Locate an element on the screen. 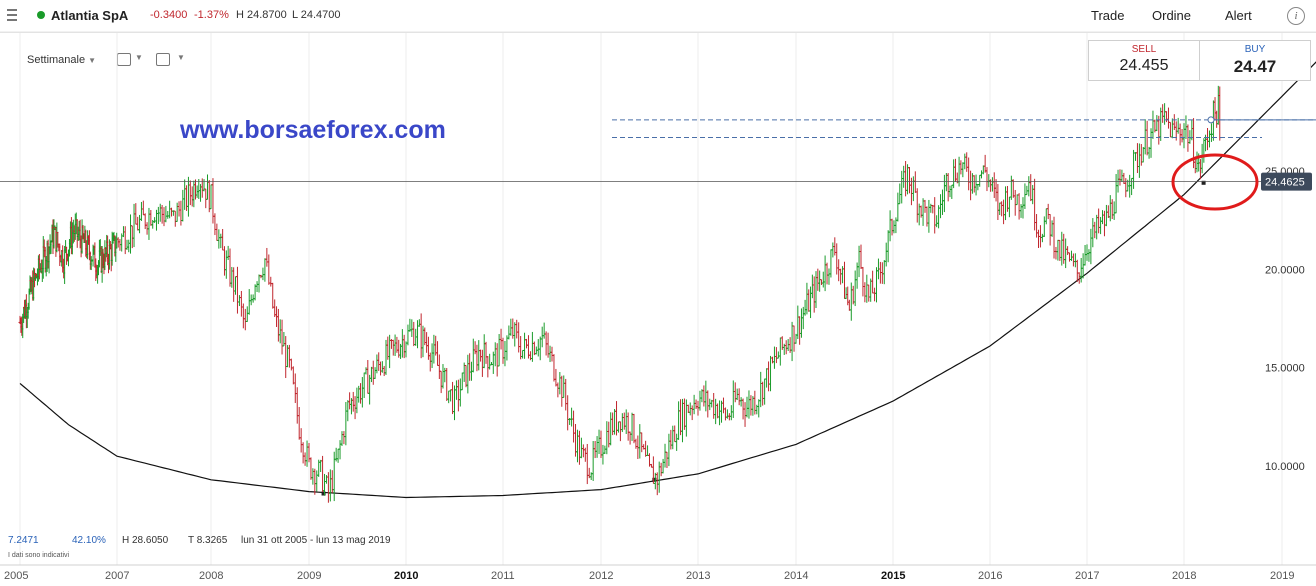 This screenshot has height=586, width=1316. x-tick-label: 2017 is located at coordinates (1087, 576).